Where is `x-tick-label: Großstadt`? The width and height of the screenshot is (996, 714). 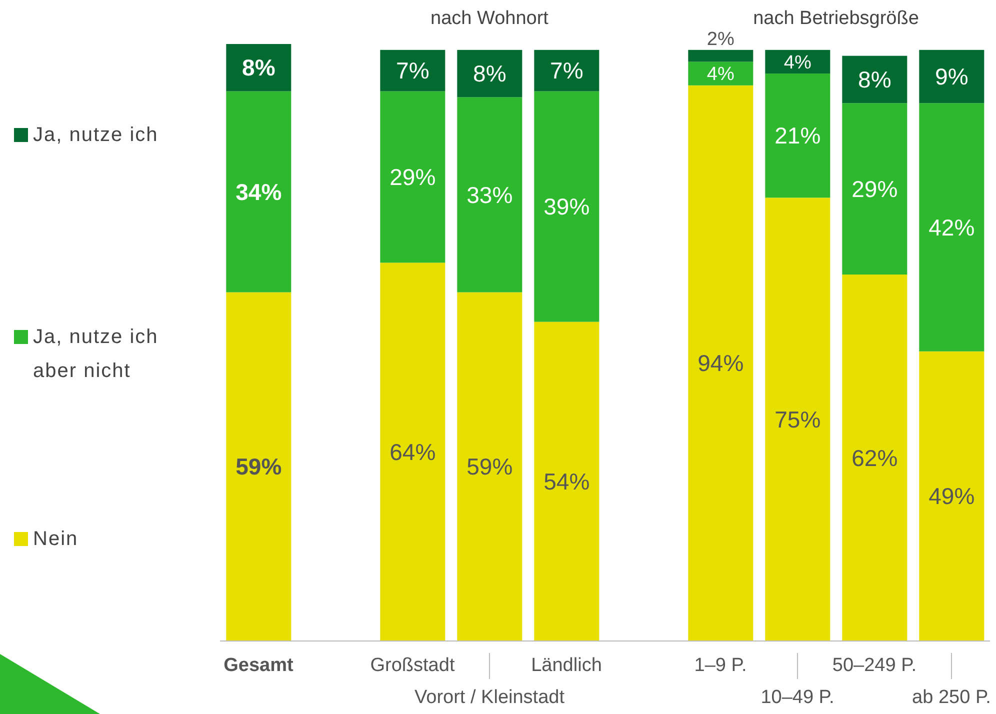
x-tick-label: Großstadt is located at coordinates (413, 665).